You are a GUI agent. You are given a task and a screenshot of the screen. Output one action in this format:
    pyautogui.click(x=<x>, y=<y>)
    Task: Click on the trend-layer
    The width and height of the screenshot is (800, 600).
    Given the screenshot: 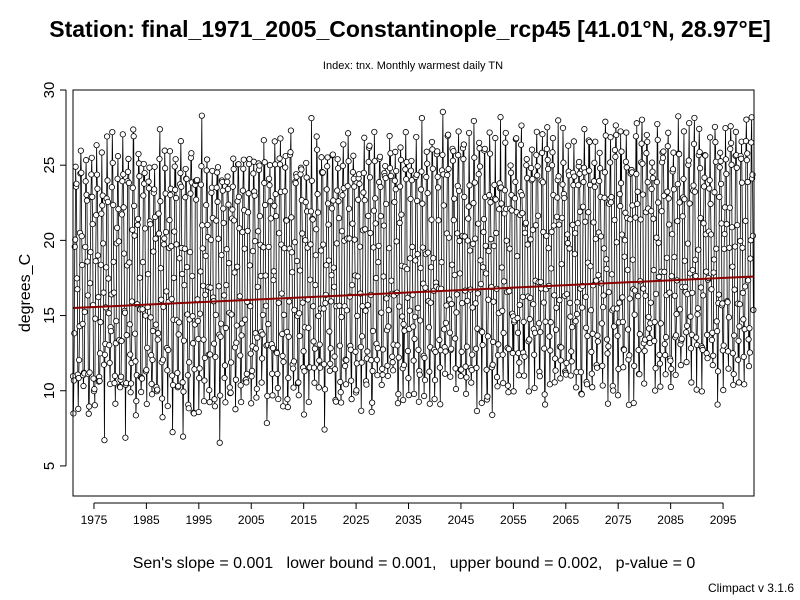 What is the action you would take?
    pyautogui.click(x=413, y=292)
    